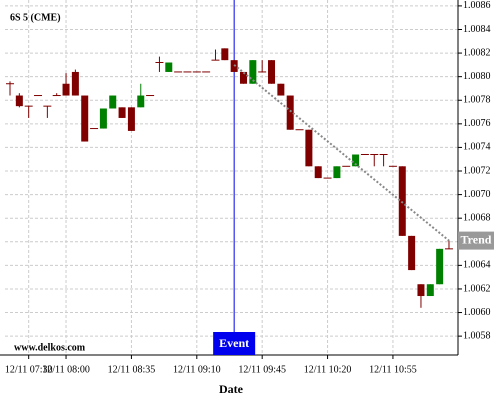 The height and width of the screenshot is (400, 500). What do you see at coordinates (262, 369) in the screenshot?
I see `x-tick-label: 12/11 09:45` at bounding box center [262, 369].